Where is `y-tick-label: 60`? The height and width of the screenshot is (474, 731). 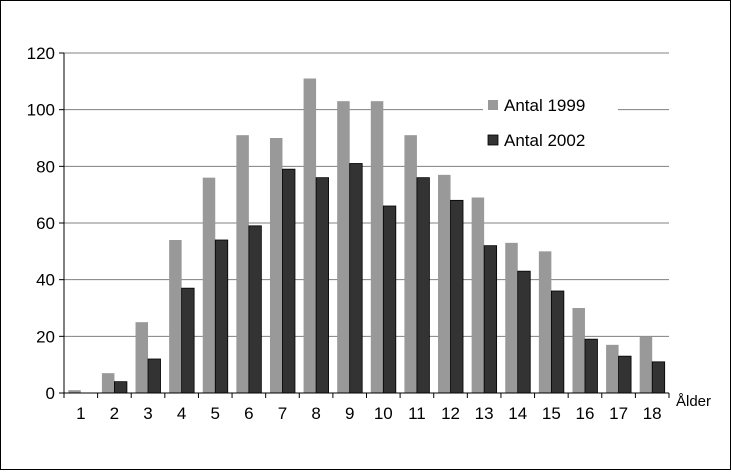
y-tick-label: 60 is located at coordinates (45, 223).